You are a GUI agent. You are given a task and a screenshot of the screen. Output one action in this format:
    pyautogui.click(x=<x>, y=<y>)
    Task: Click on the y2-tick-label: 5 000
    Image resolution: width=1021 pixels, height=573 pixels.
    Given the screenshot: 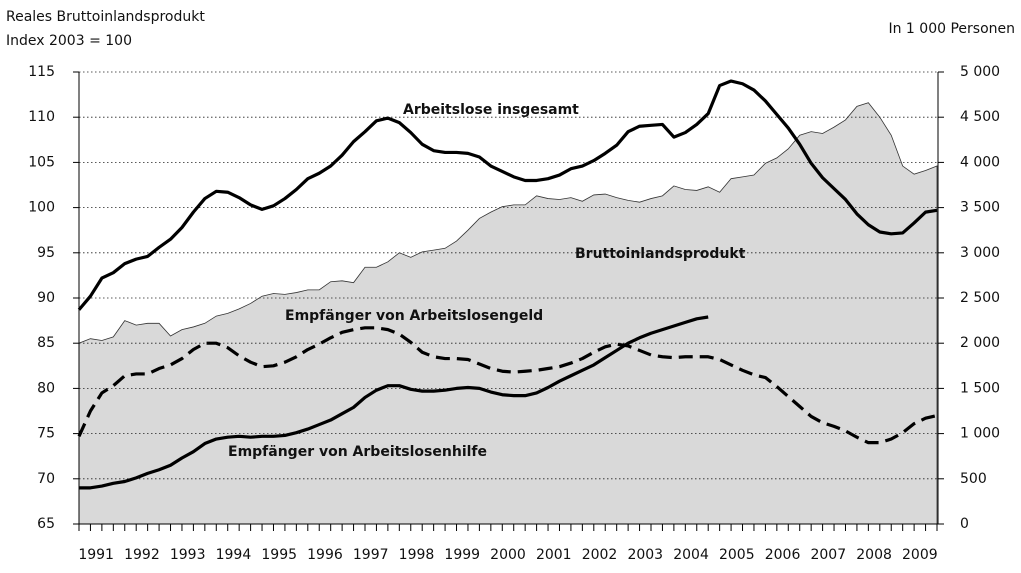 What is the action you would take?
    pyautogui.click(x=980, y=72)
    